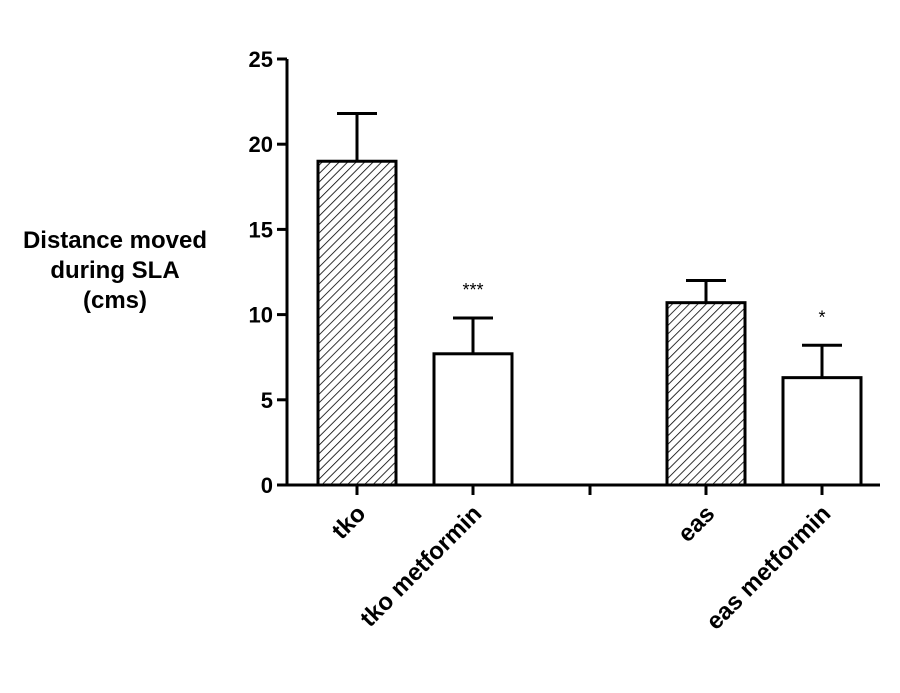 This screenshot has height=693, width=900. Describe the element at coordinates (261, 144) in the screenshot. I see `y-tick-label: 20` at that location.